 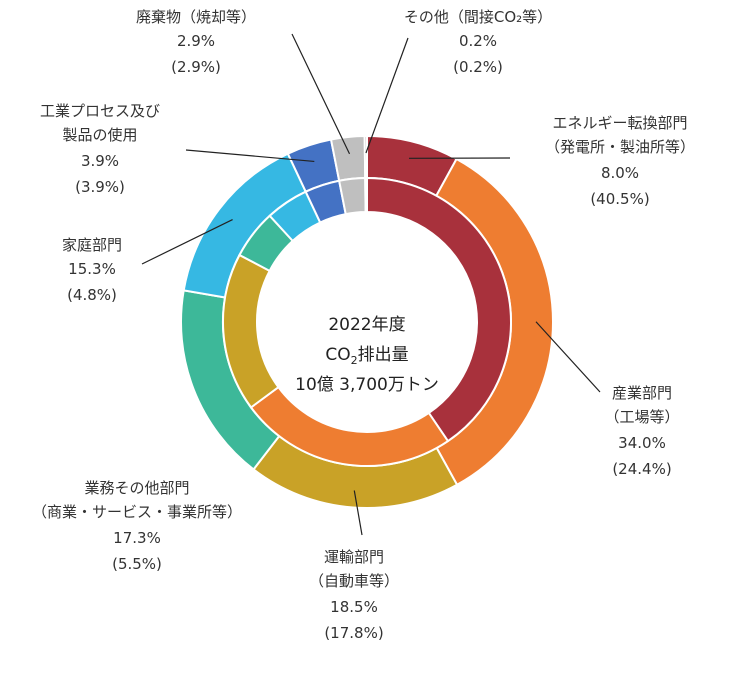 What do you see at coordinates (196, 41) in the screenshot?
I see `category-label-6-line-1: 2.9%` at bounding box center [196, 41].